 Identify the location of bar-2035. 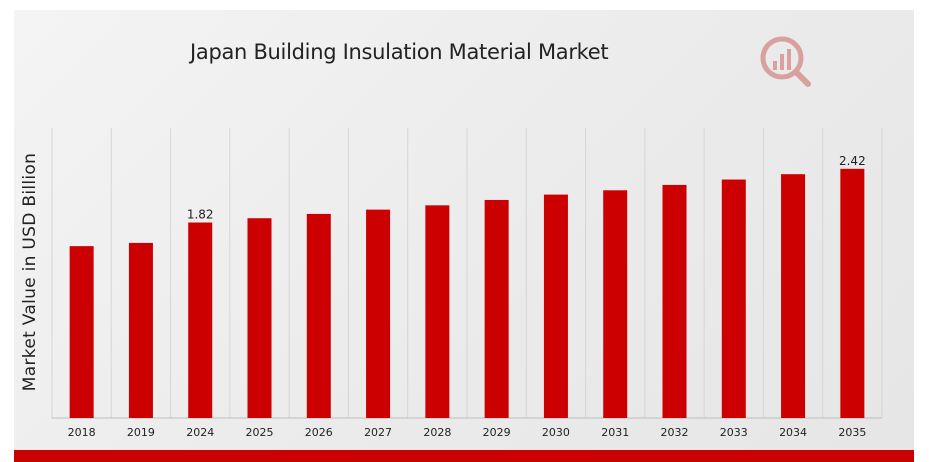
(852, 293).